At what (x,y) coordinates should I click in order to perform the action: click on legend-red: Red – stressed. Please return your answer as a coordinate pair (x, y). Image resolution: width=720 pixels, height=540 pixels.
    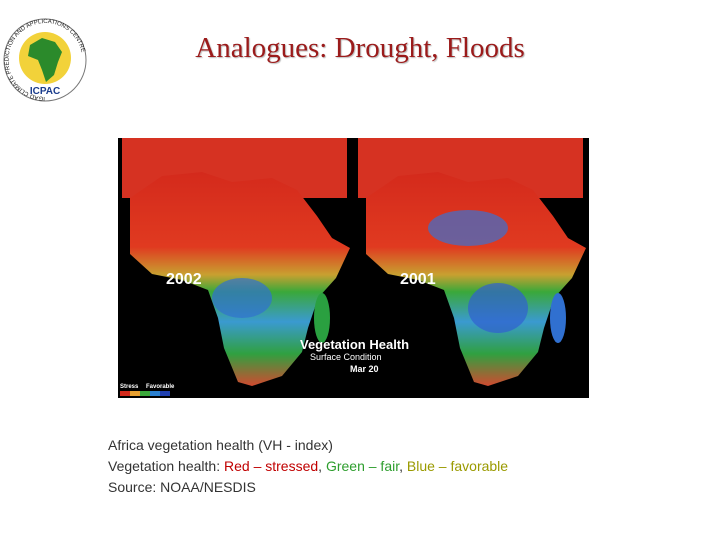
    Looking at the image, I should click on (271, 466).